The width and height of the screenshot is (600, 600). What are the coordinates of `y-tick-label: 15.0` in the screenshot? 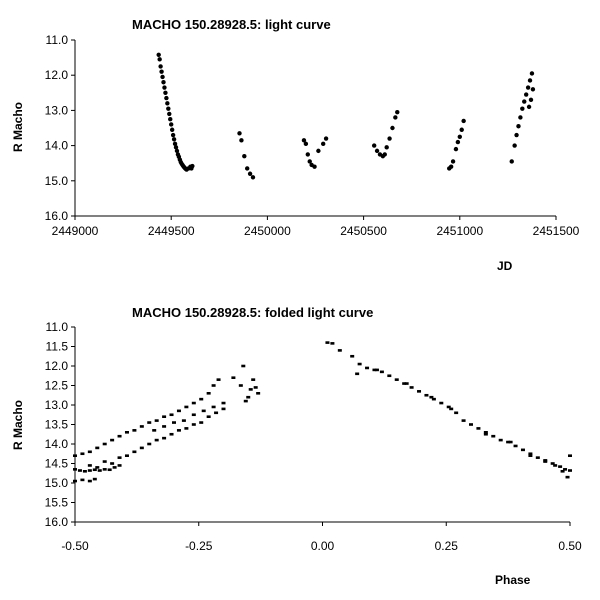 It's located at (57, 181).